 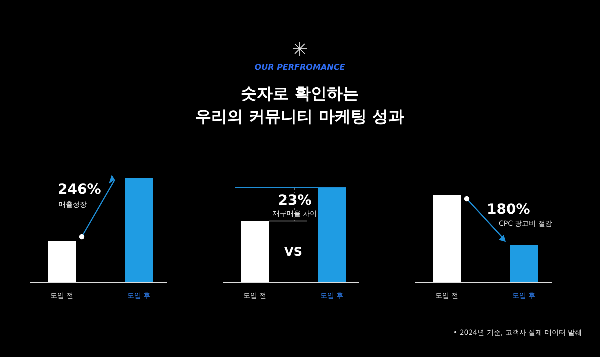 I want to click on chart-subtitle: OUR PERFROMANCE, so click(x=300, y=67).